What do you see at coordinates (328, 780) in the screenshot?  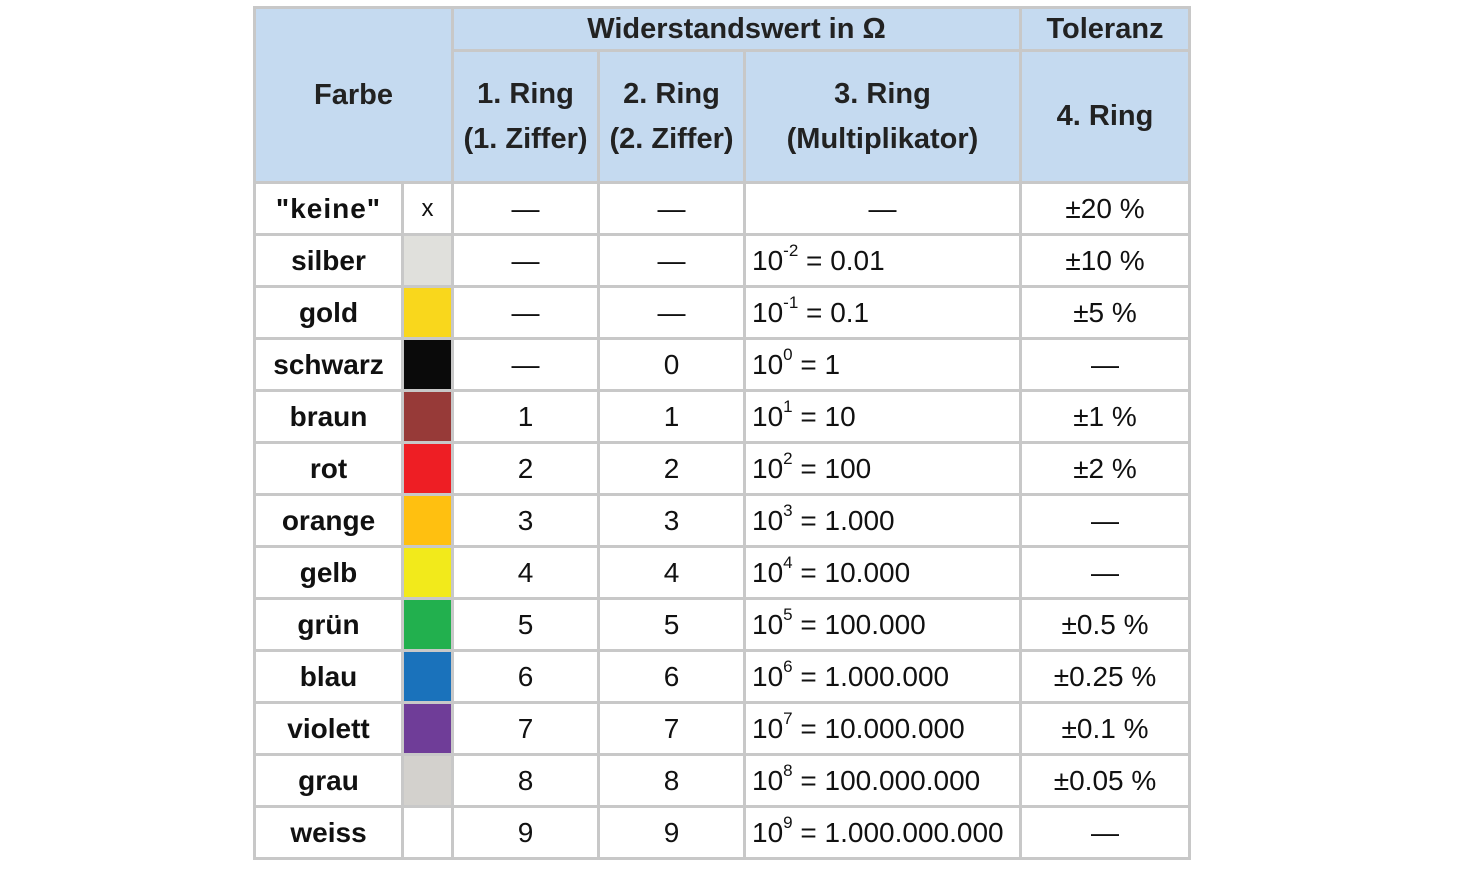 I see `color-name: grau` at bounding box center [328, 780].